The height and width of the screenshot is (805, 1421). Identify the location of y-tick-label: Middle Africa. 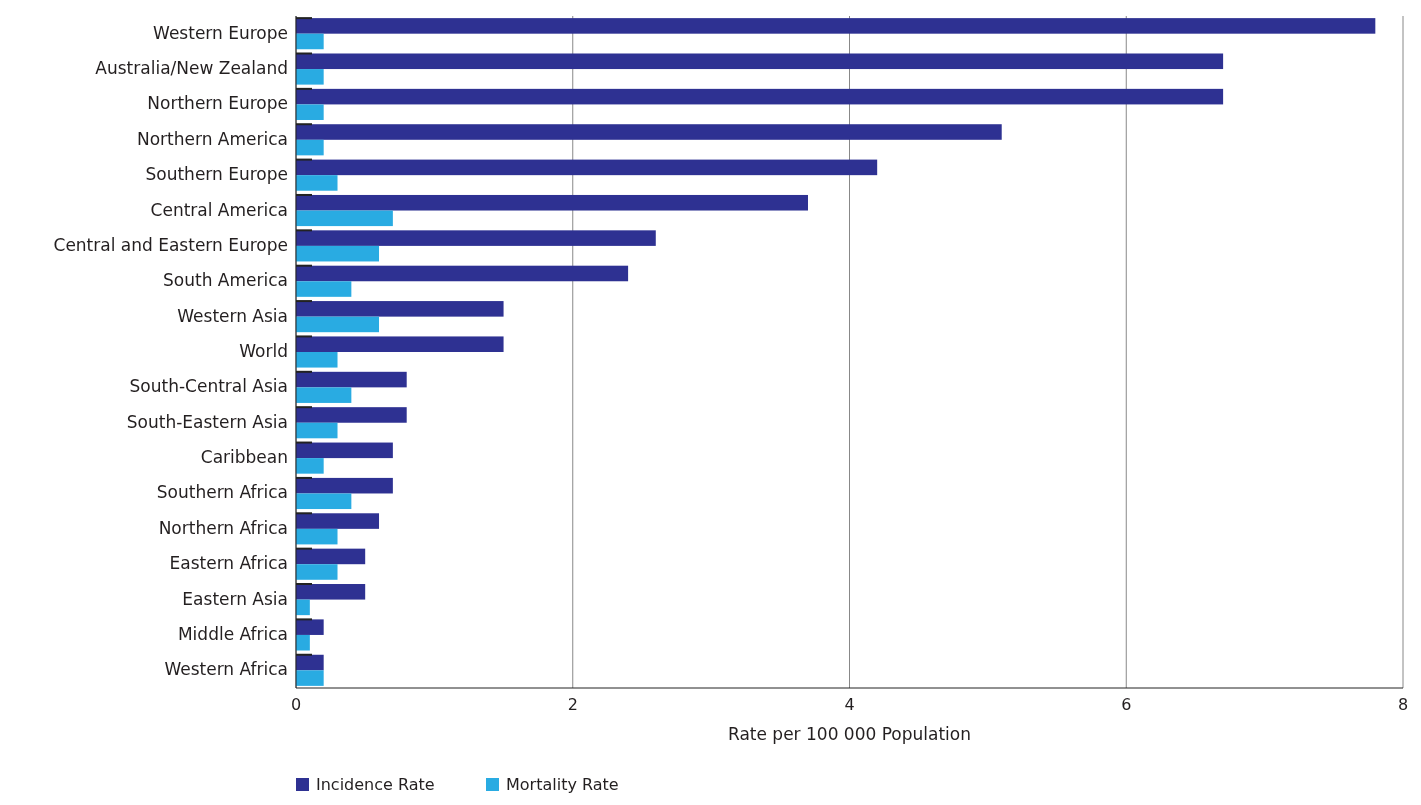
(232, 633).